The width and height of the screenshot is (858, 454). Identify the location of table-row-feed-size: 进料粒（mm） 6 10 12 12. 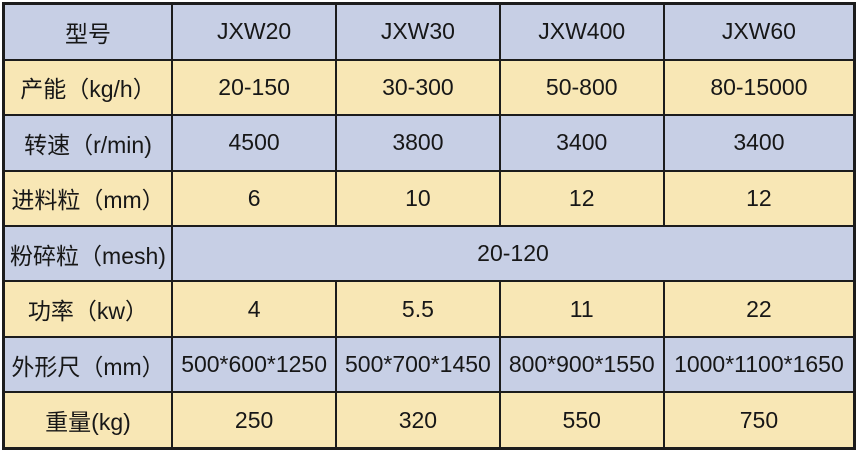
(429, 198).